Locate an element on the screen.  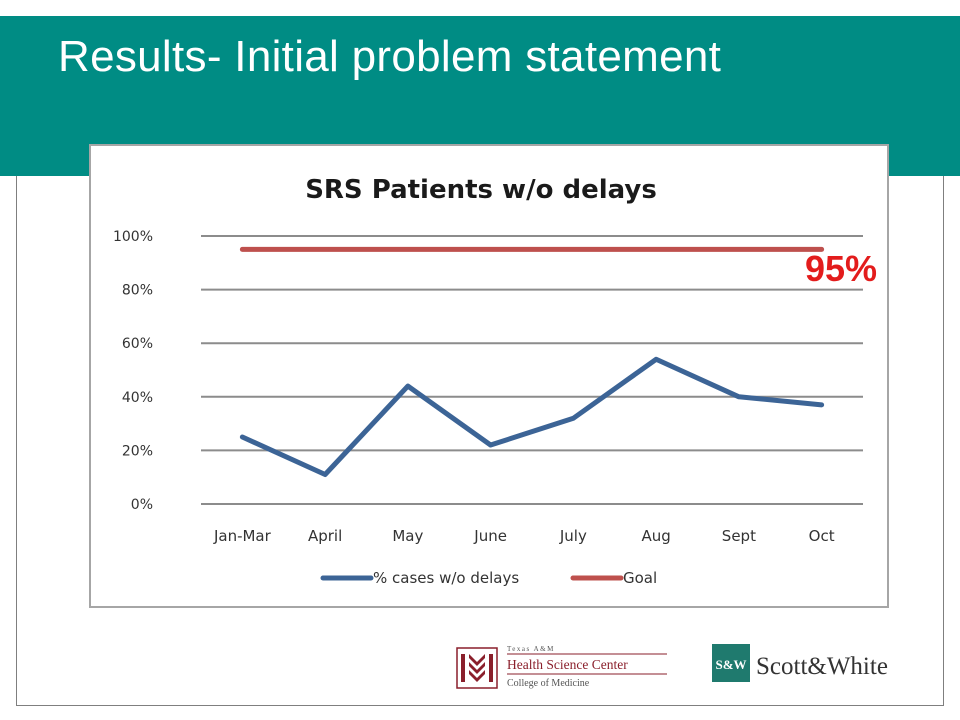
y-tick-label: 0% is located at coordinates (142, 505).